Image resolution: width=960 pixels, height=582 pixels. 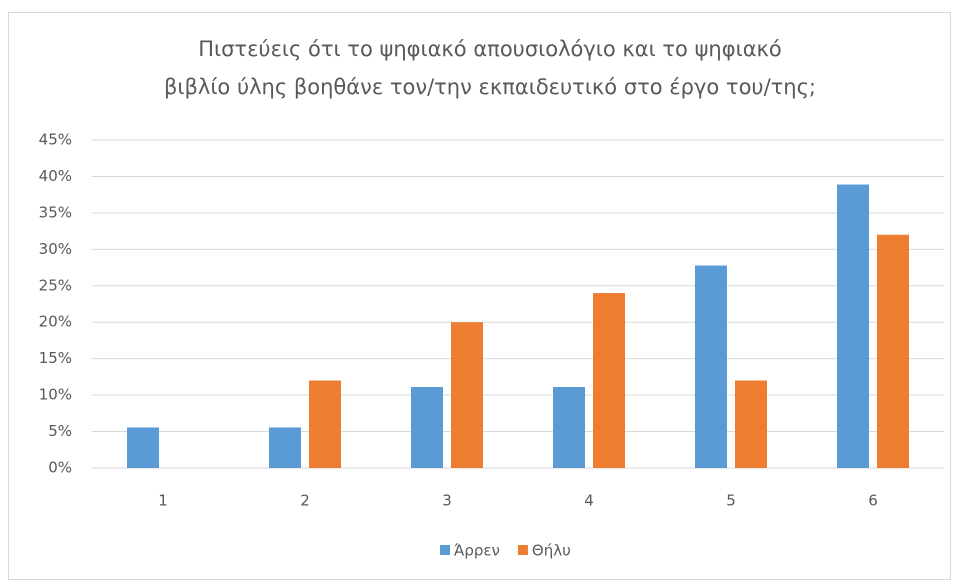 I want to click on y-tick-label: 15%, so click(x=55, y=358).